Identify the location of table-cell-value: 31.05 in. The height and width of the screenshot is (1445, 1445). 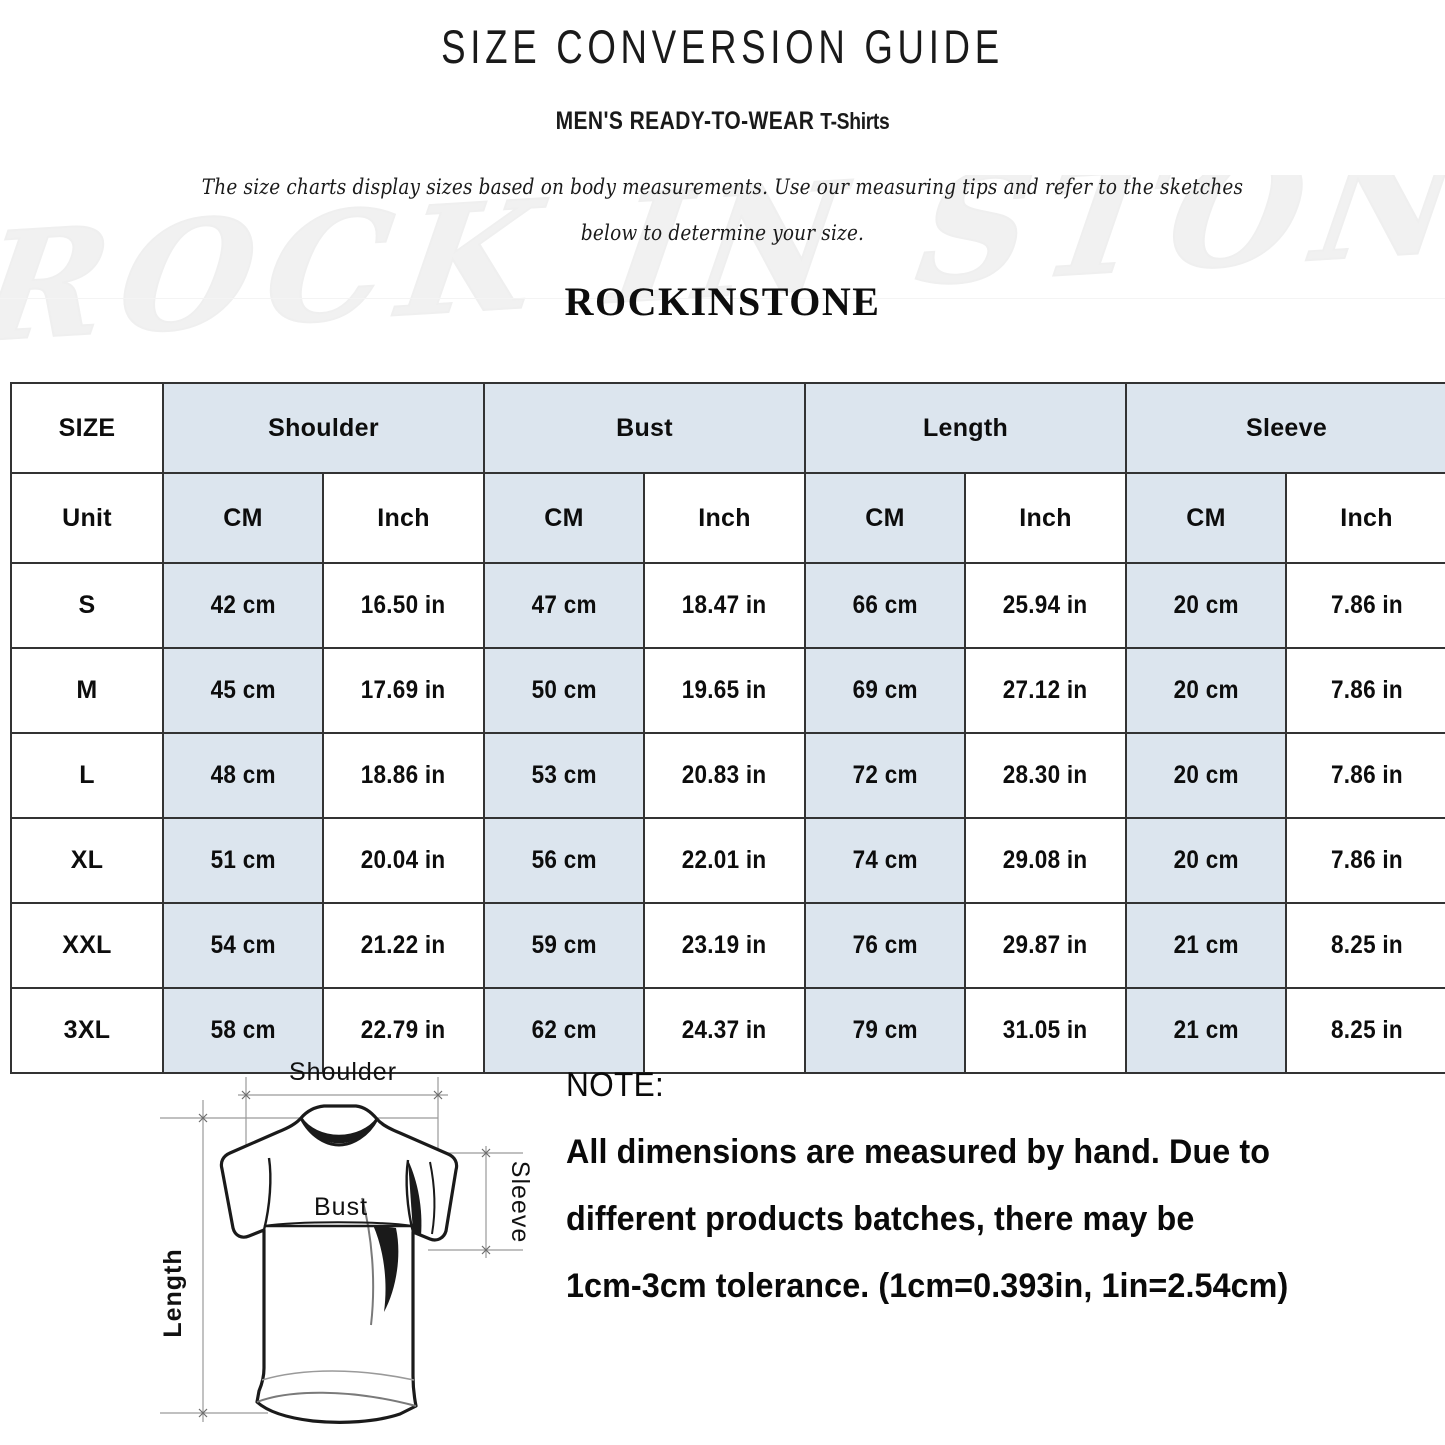
(1046, 1030).